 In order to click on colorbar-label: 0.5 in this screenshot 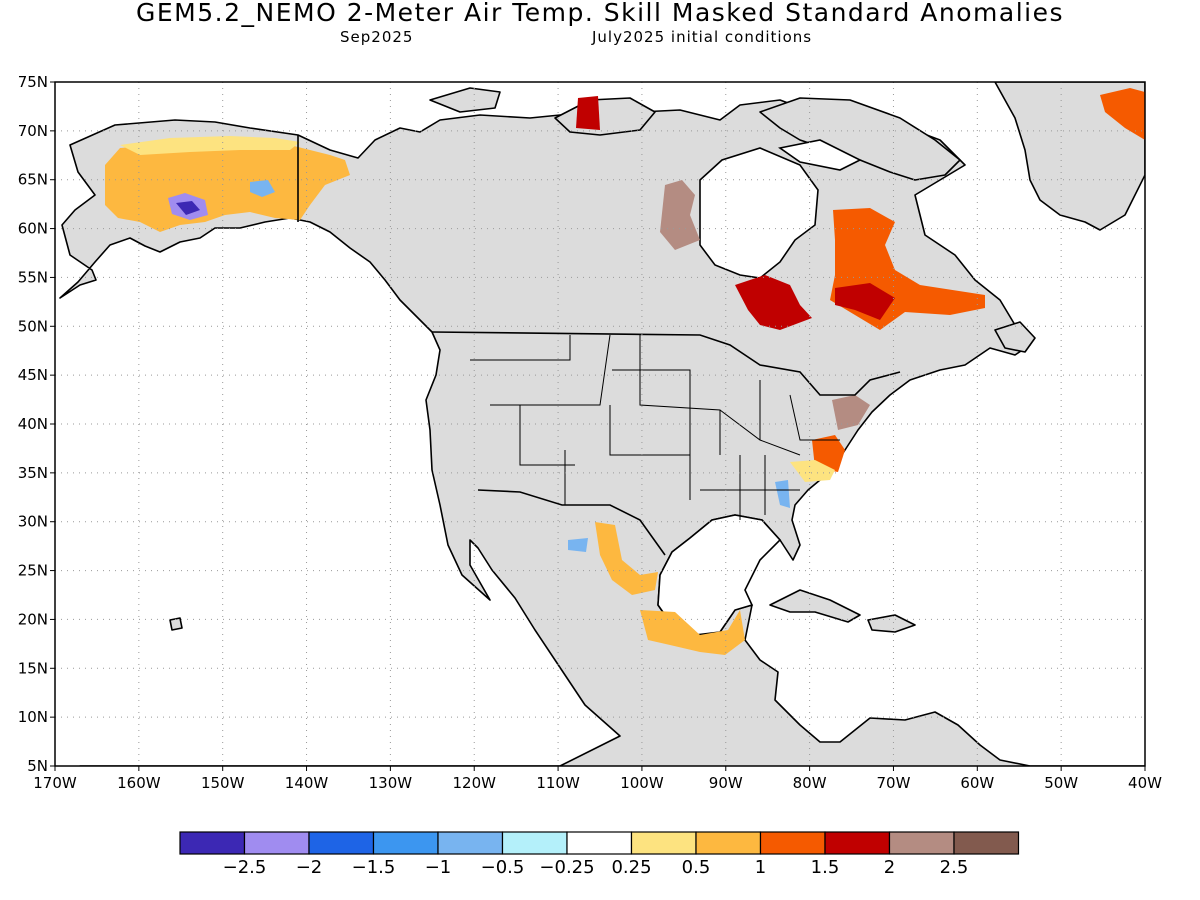, I will do `click(696, 867)`.